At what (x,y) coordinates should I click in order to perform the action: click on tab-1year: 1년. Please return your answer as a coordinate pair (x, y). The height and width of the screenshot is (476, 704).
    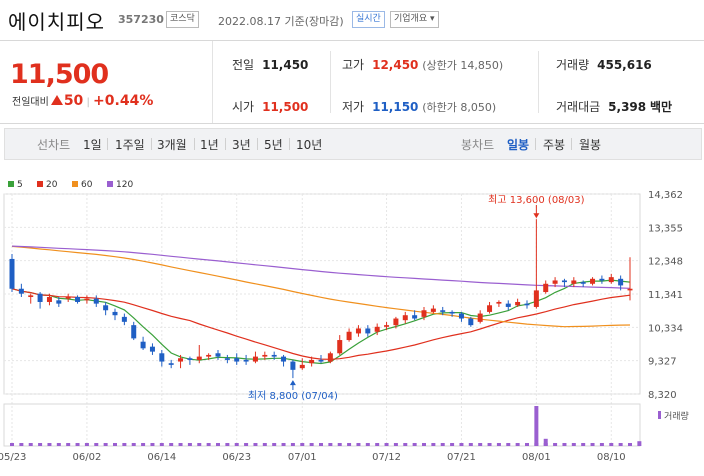
    Looking at the image, I should click on (209, 145).